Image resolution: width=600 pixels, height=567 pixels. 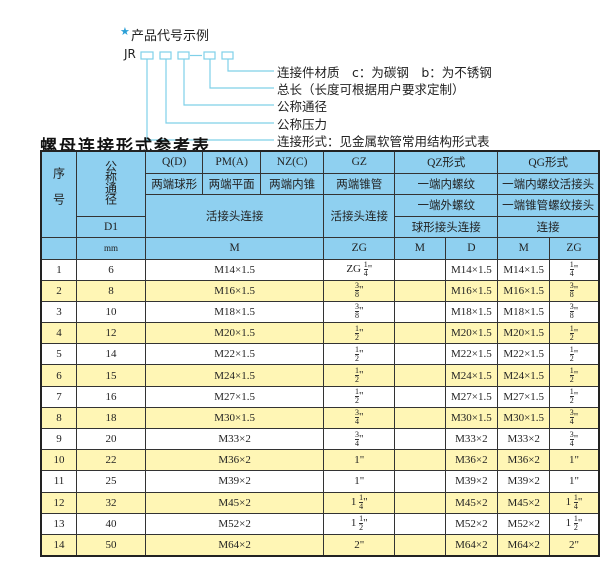 I want to click on cell-zg: ZG 1 4 ", so click(x=359, y=269).